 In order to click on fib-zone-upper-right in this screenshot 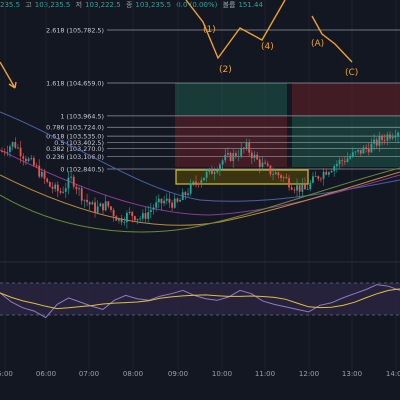, I will do `click(346, 99)`.